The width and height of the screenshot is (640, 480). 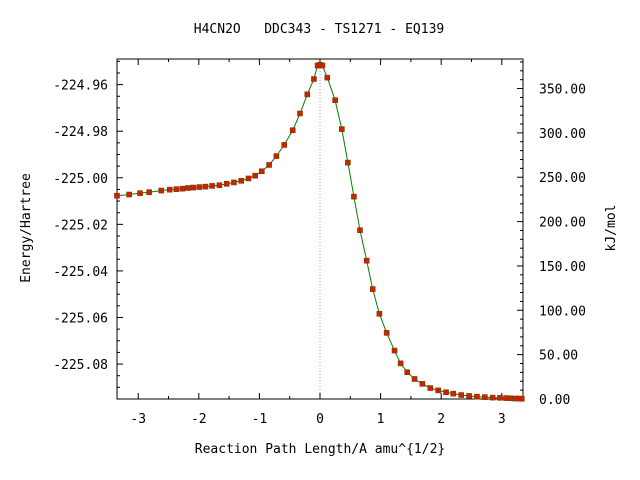 What do you see at coordinates (199, 419) in the screenshot?
I see `x-tick-label: -2` at bounding box center [199, 419].